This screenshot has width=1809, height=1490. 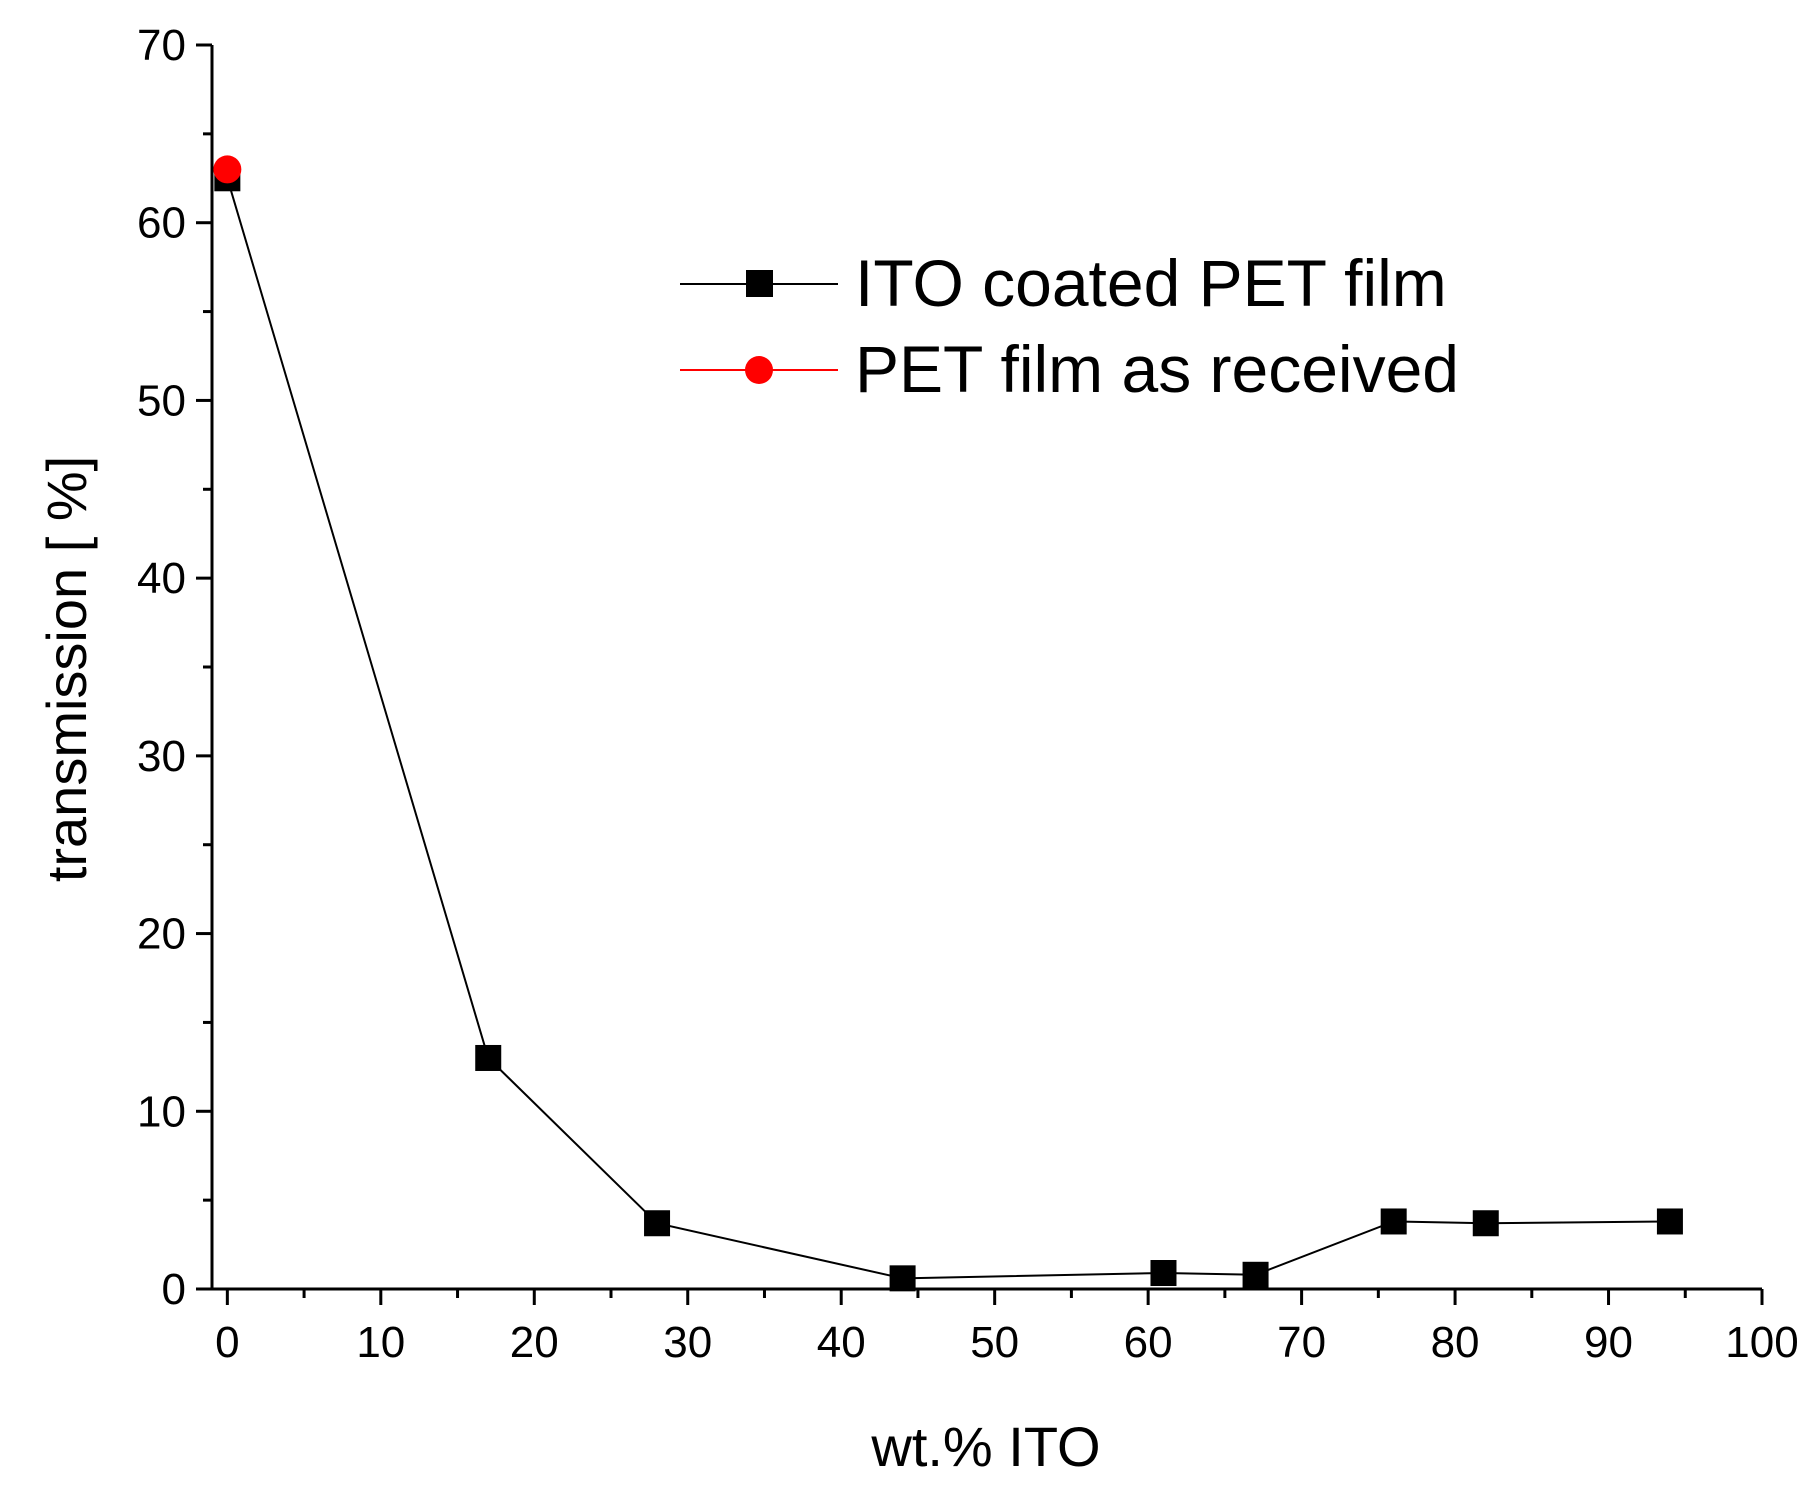 What do you see at coordinates (534, 1342) in the screenshot?
I see `x-tick-label: 20` at bounding box center [534, 1342].